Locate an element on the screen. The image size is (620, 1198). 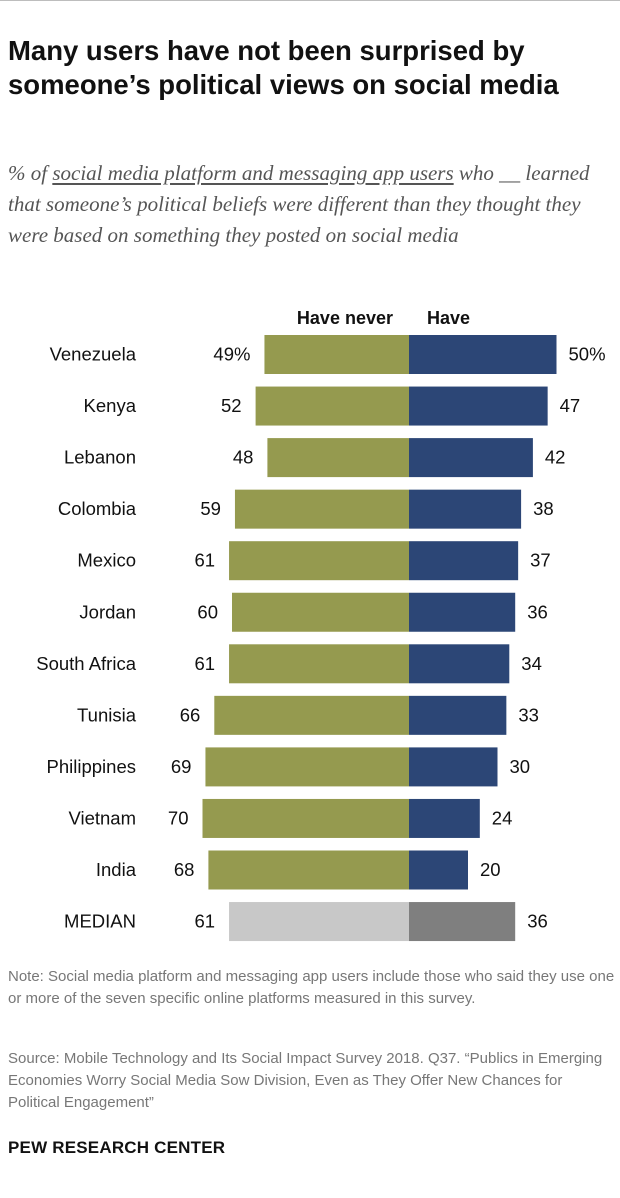
category-label-jordan: Jordan is located at coordinates (107, 611).